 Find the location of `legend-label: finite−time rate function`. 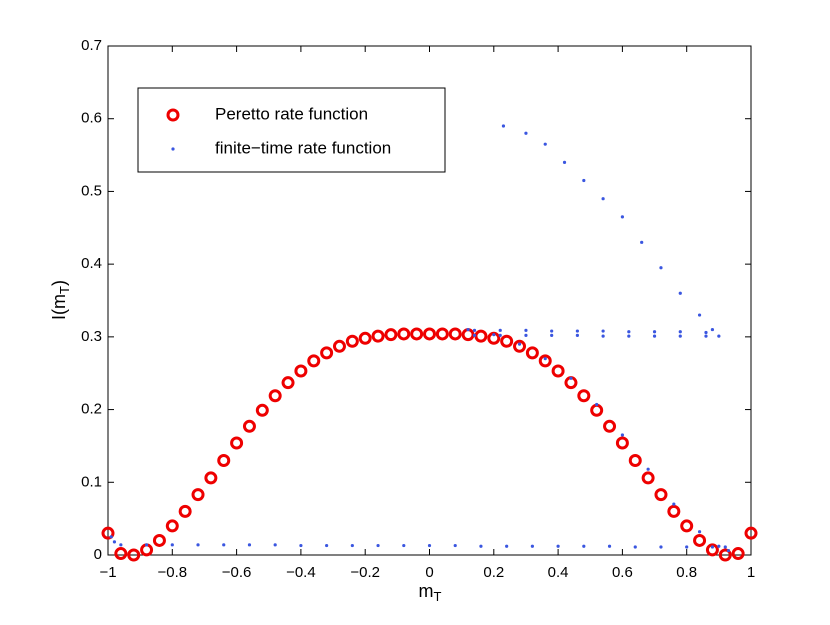

legend-label: finite−time rate function is located at coordinates (303, 147).